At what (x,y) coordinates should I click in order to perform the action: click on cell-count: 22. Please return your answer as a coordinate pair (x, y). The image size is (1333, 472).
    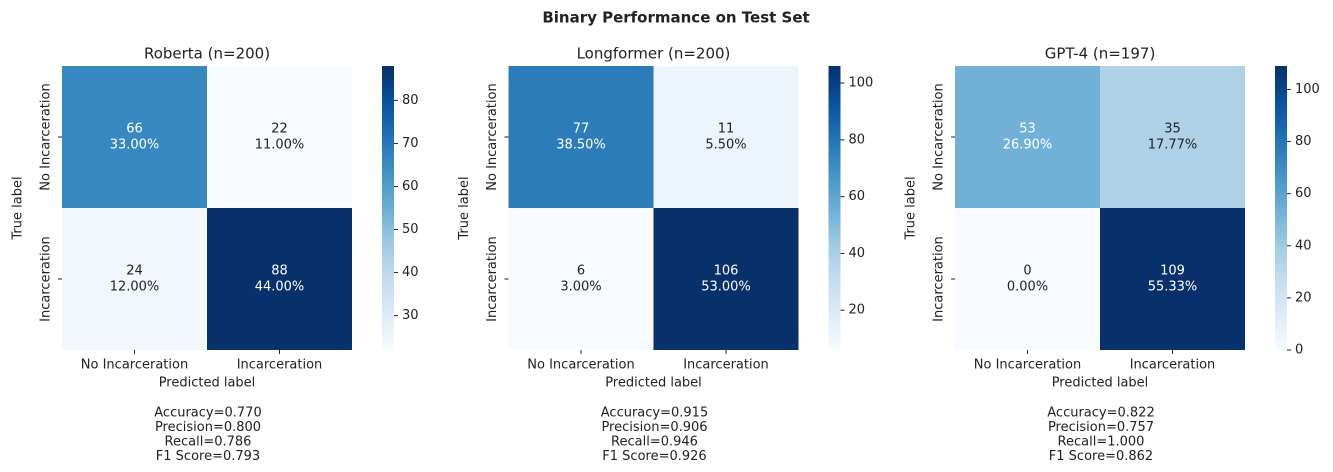
    Looking at the image, I should click on (279, 129).